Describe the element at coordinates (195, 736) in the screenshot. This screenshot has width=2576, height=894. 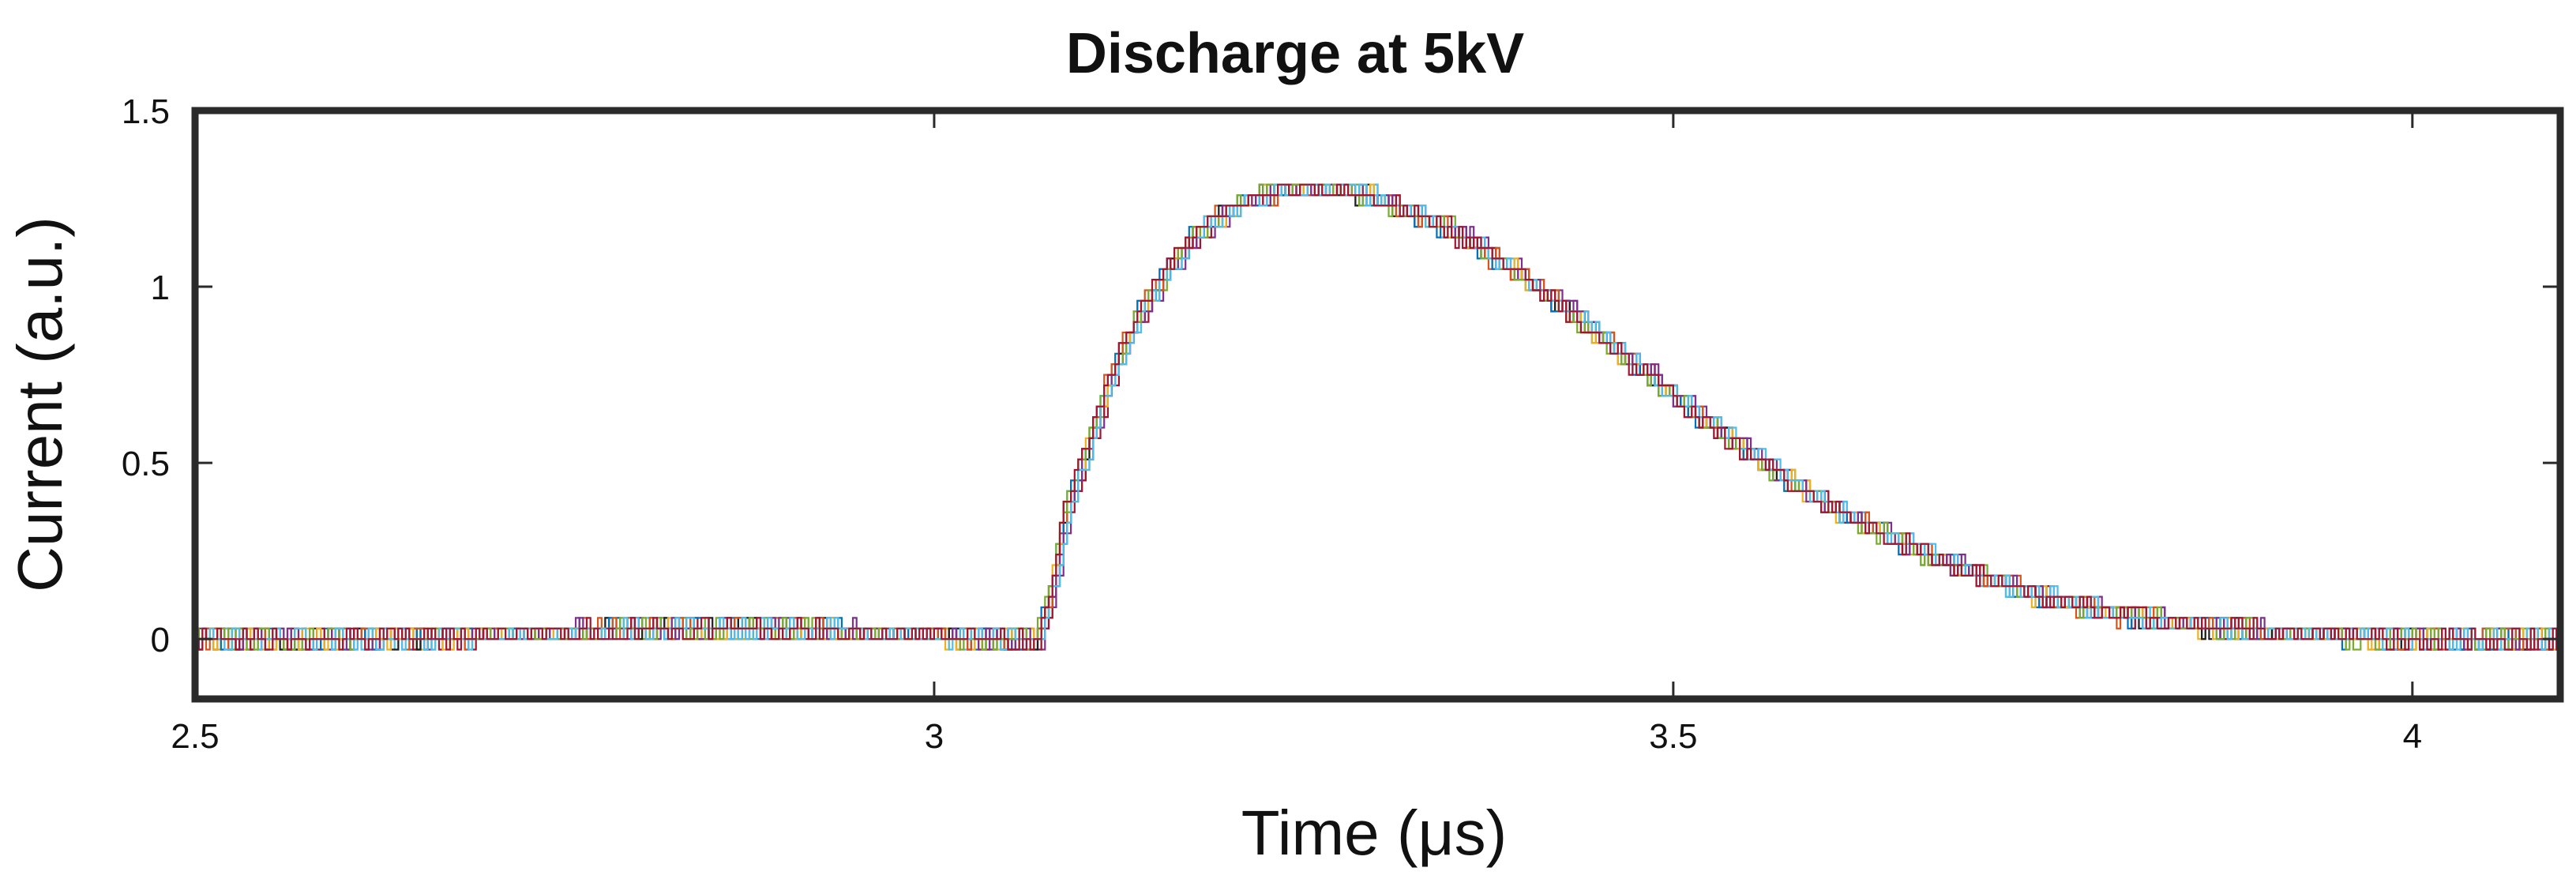
I see `x-tick-label: 2.5` at that location.